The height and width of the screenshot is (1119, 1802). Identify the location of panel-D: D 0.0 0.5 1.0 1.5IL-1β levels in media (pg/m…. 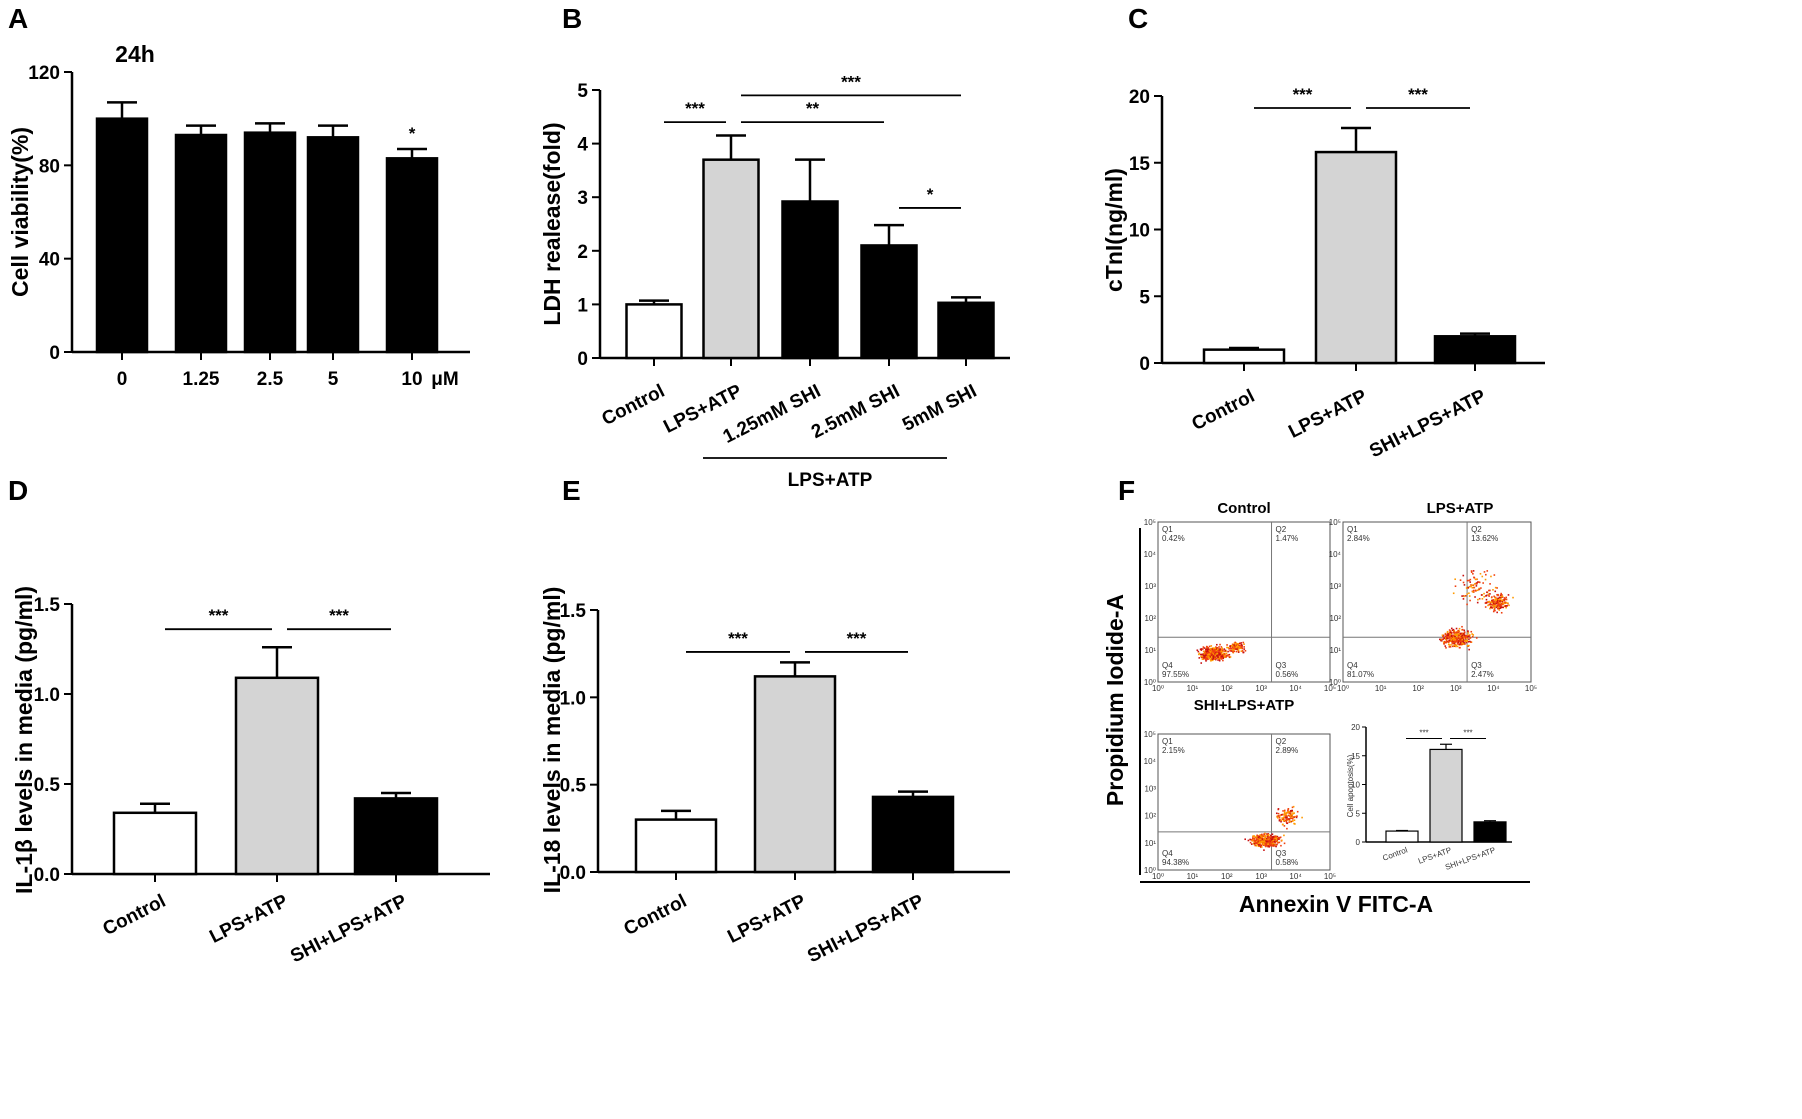
(249, 721).